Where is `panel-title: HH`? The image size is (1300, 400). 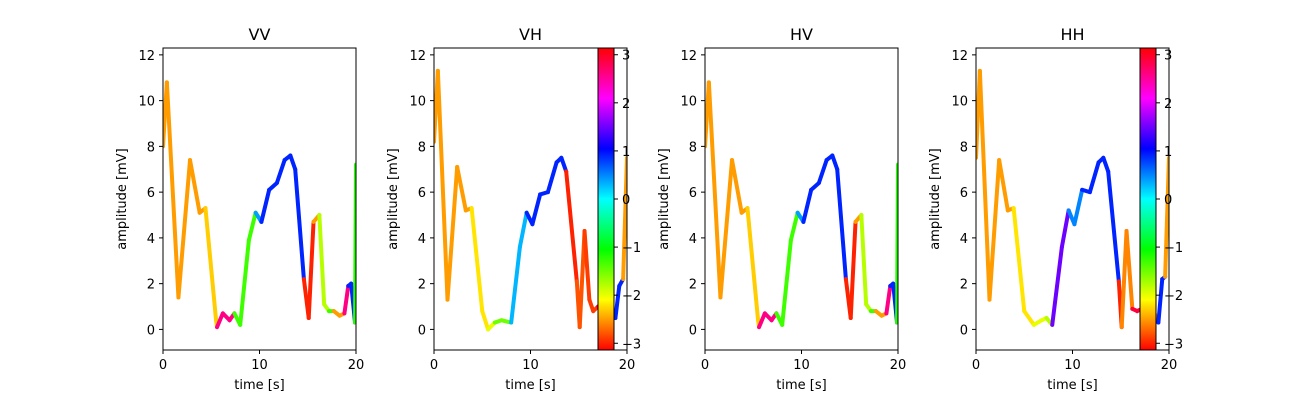 panel-title: HH is located at coordinates (1072, 34).